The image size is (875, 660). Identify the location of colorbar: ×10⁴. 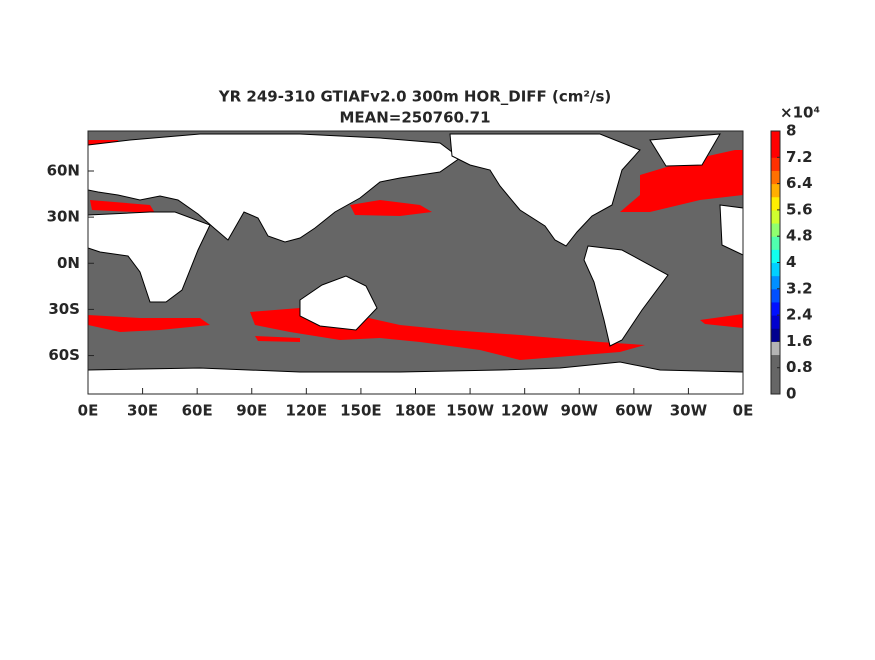
(800, 113).